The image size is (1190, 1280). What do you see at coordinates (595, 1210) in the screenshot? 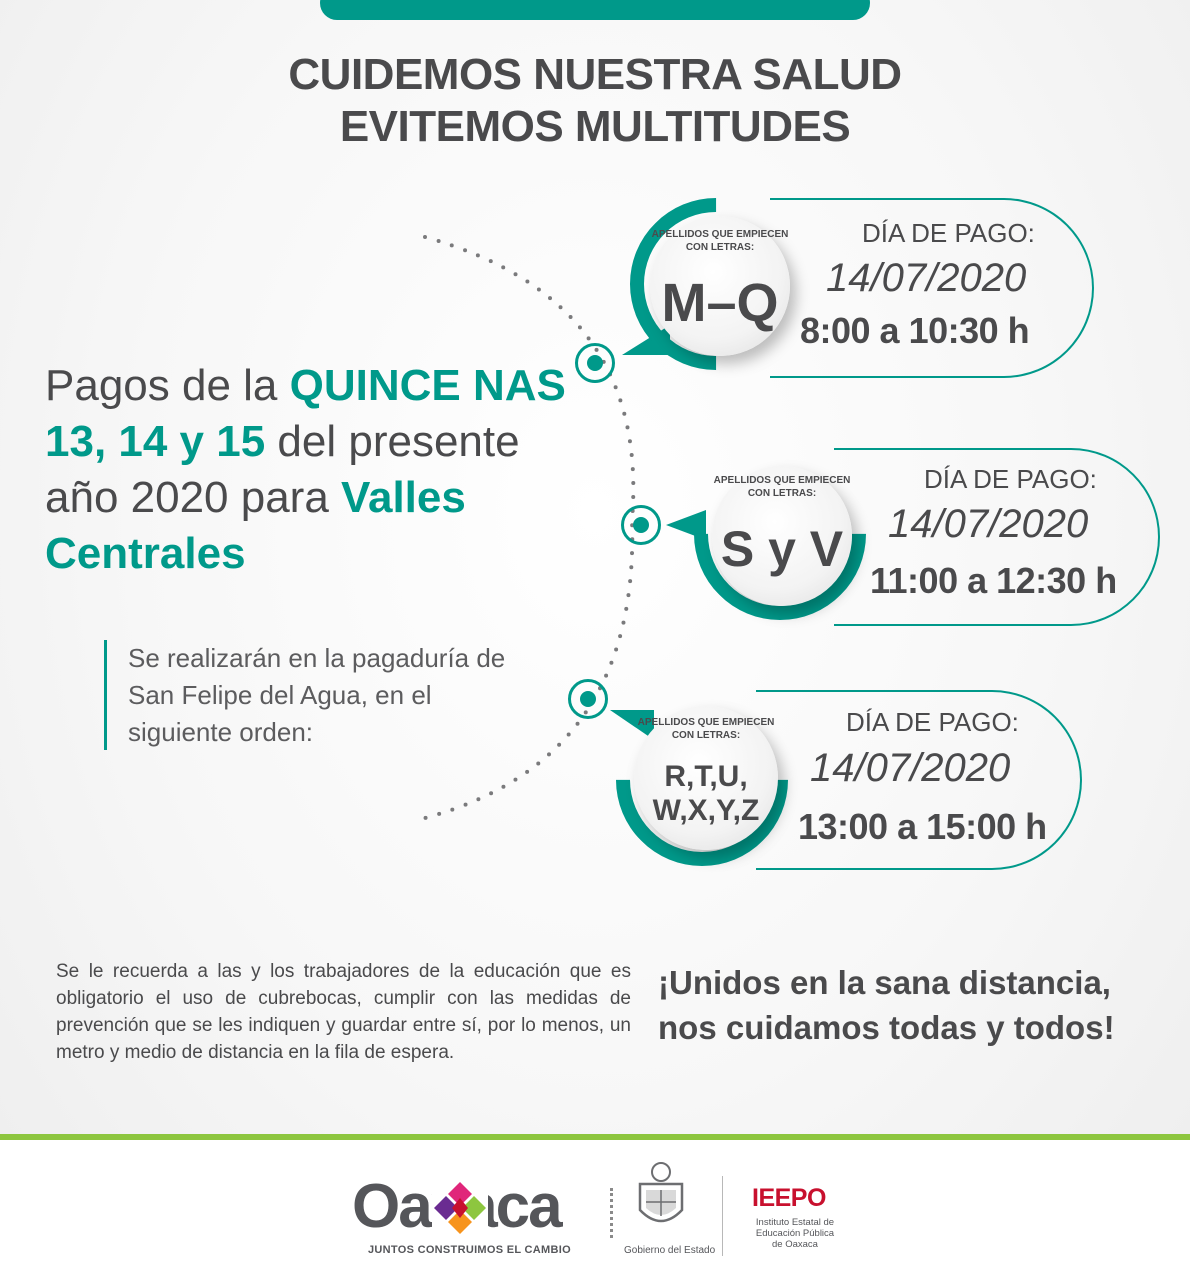
I see `footer` at bounding box center [595, 1210].